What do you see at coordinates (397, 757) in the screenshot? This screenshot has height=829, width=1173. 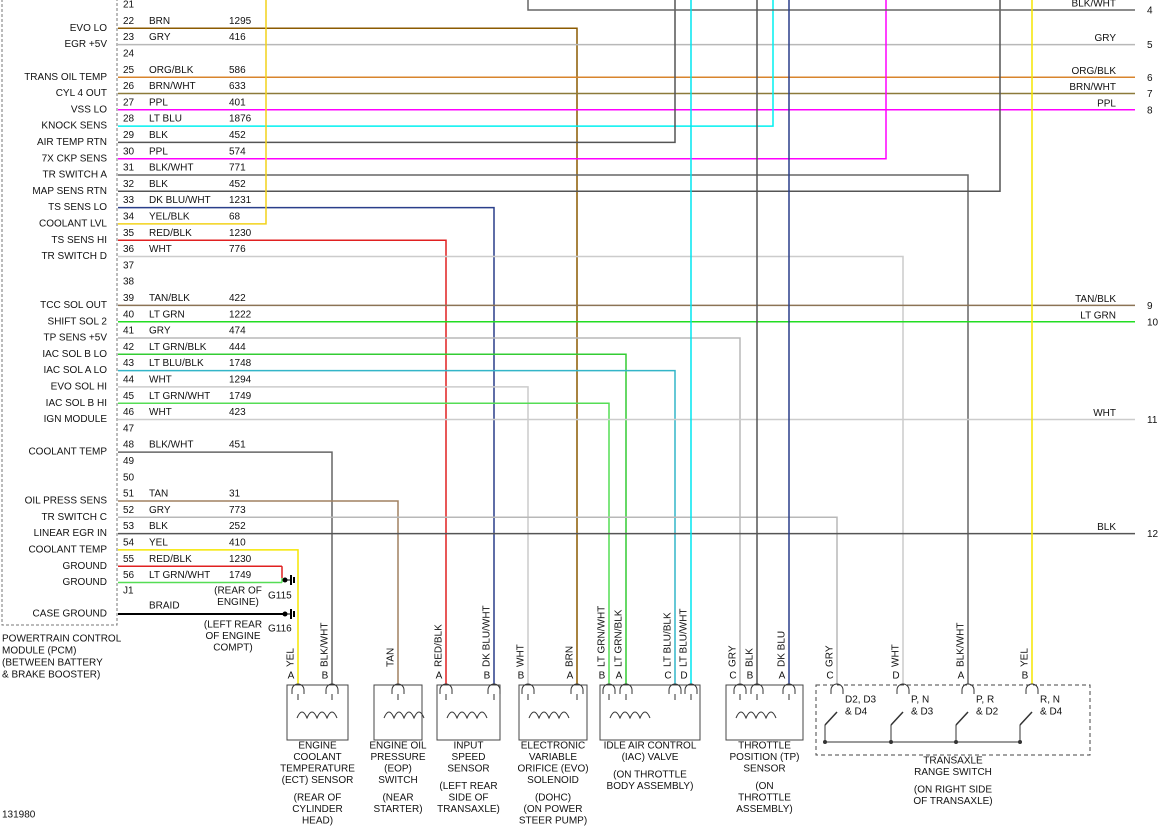 I see `component-name: PRESSURE` at bounding box center [397, 757].